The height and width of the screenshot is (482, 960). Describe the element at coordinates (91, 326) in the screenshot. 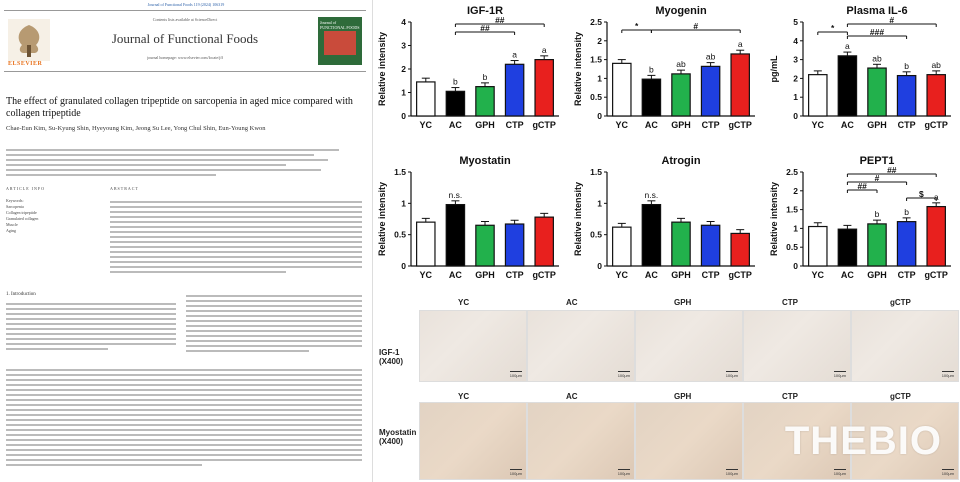

I see `intro-column-left` at that location.